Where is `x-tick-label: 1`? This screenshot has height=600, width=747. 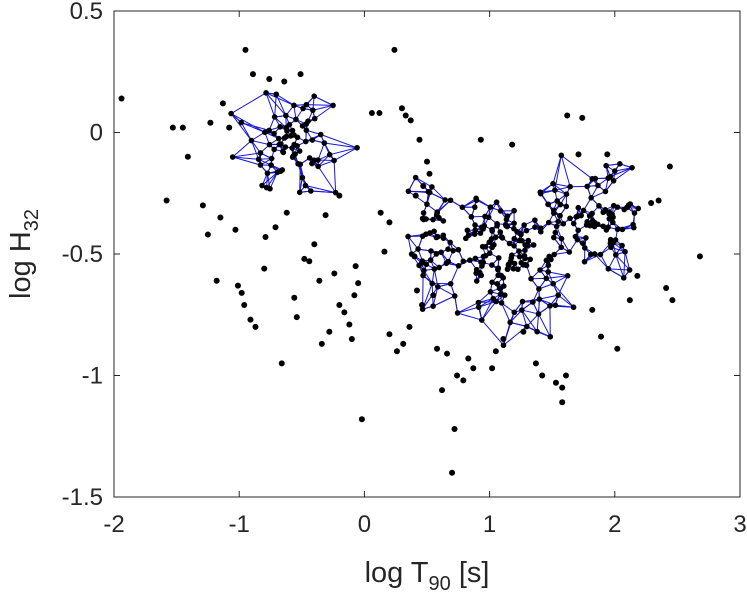
x-tick-label: 1 is located at coordinates (489, 524).